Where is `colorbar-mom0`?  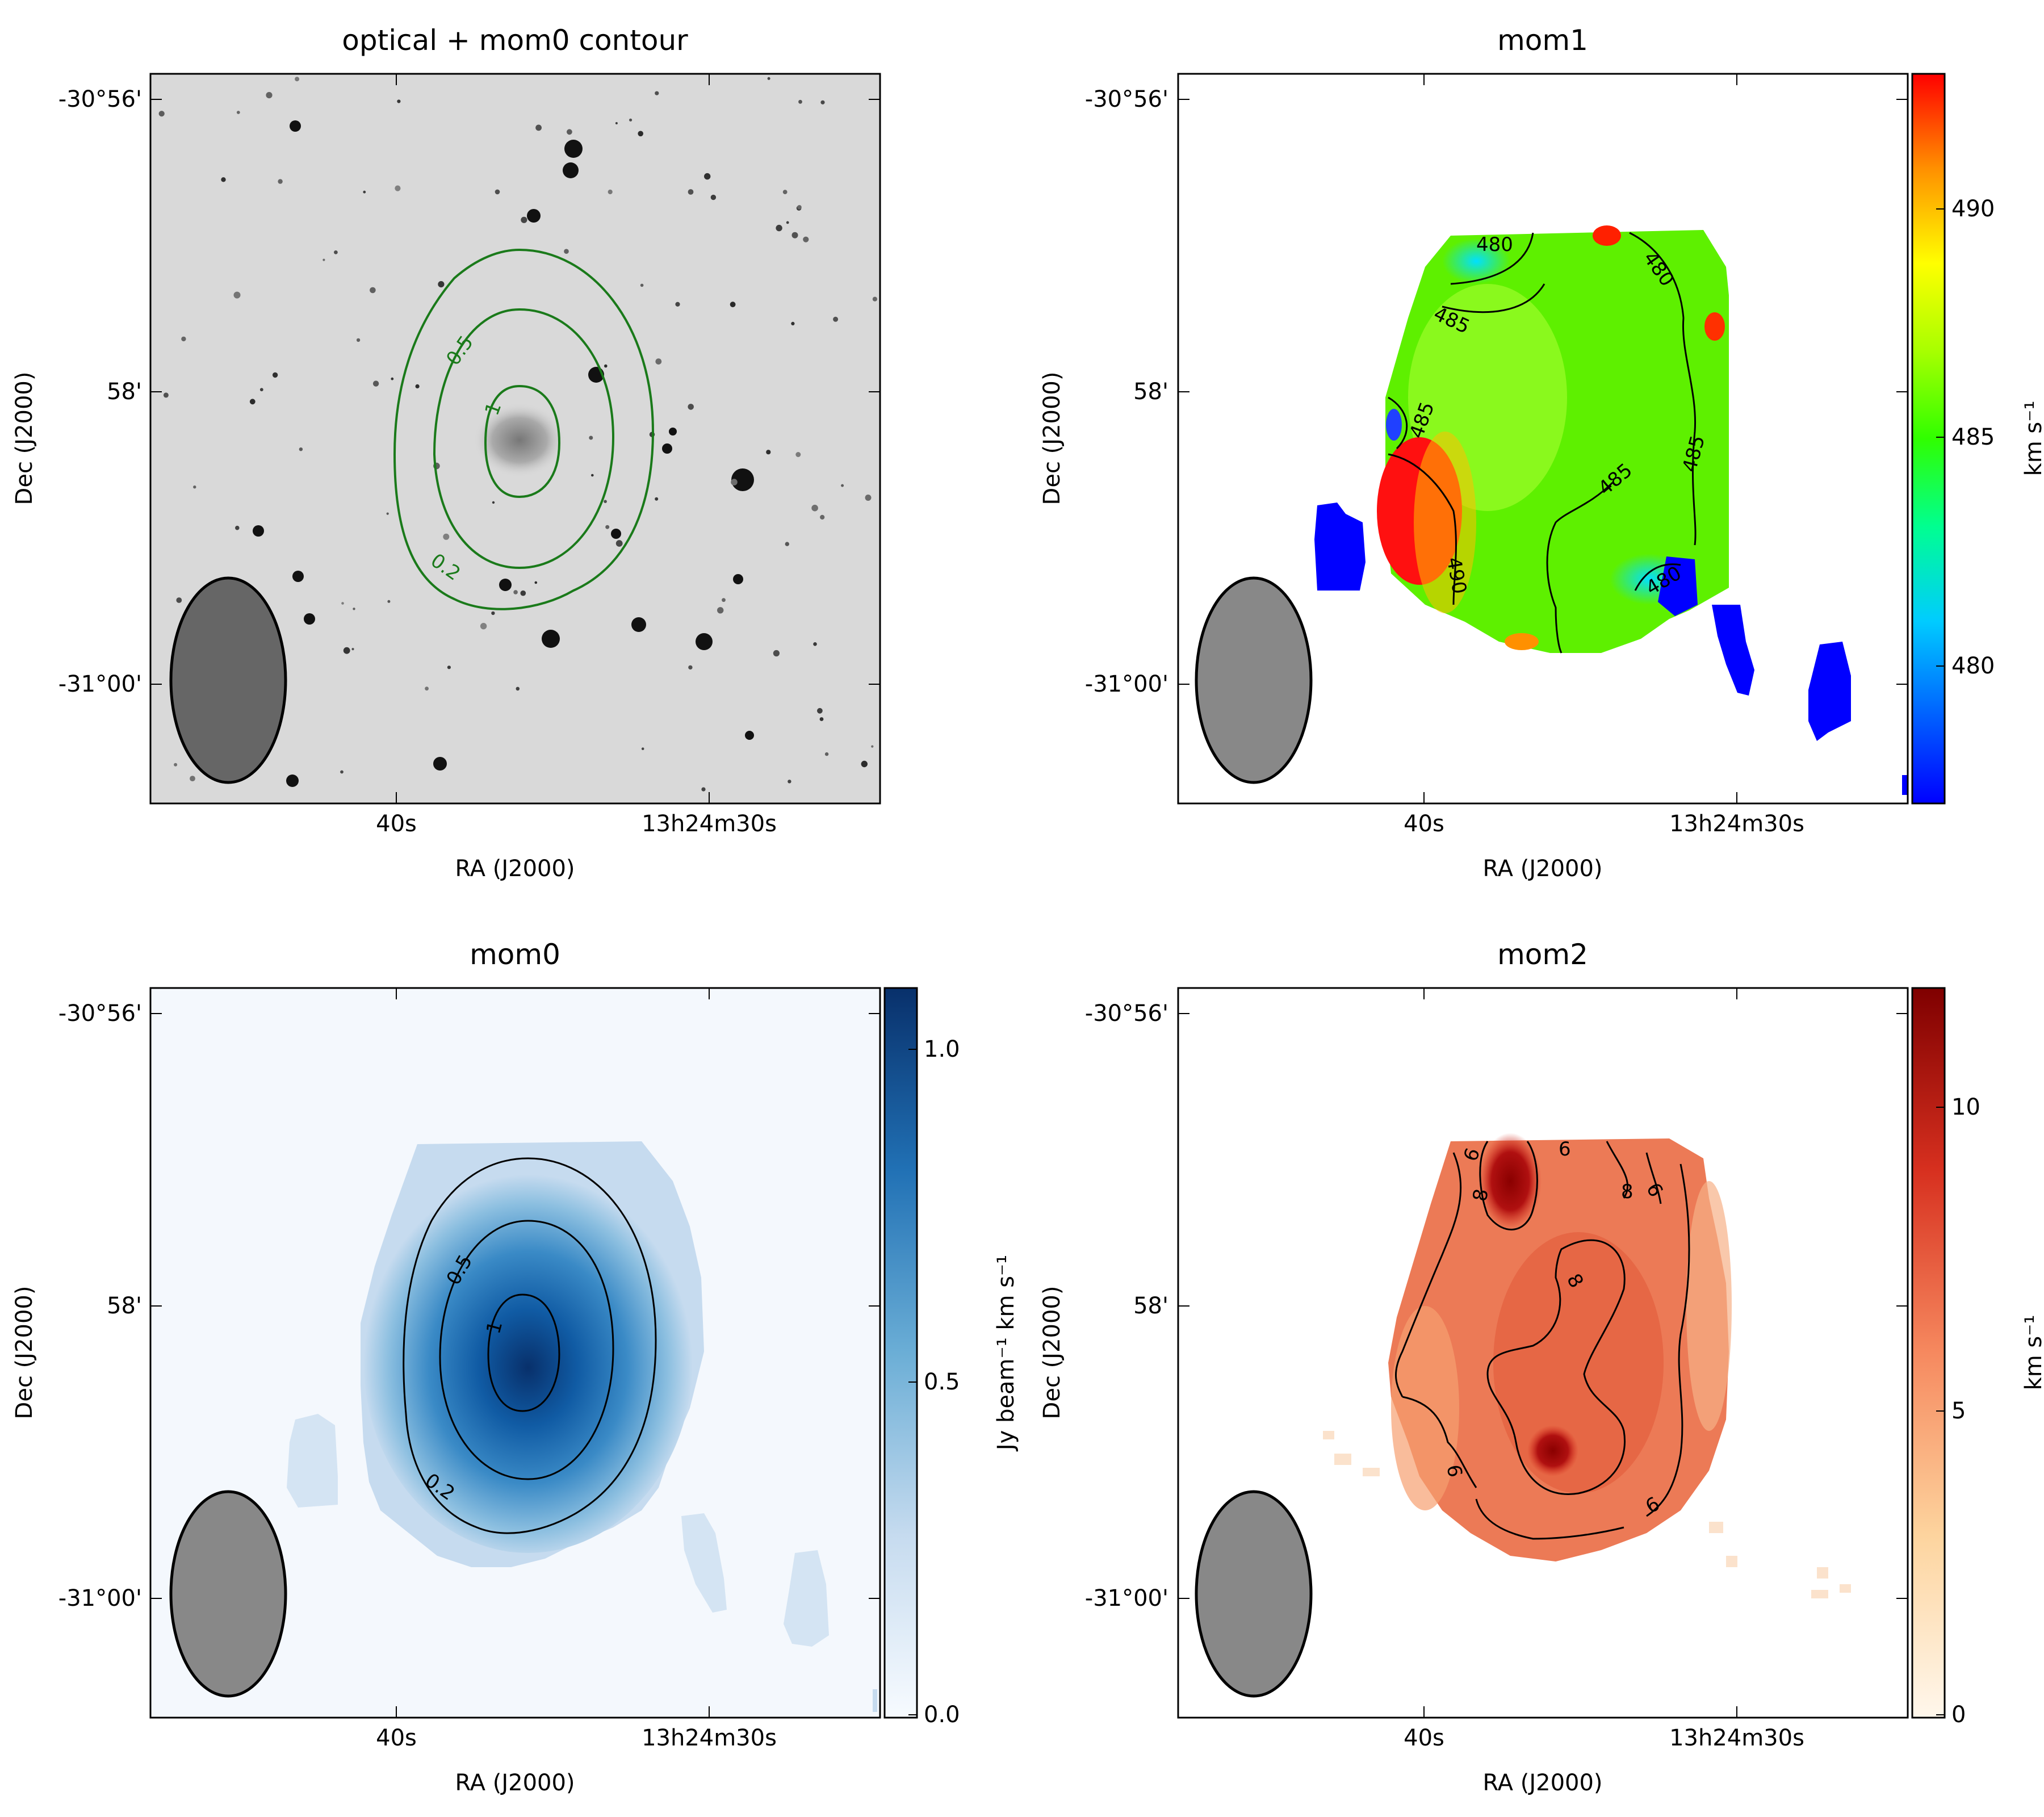 colorbar-mom0 is located at coordinates (900, 1353).